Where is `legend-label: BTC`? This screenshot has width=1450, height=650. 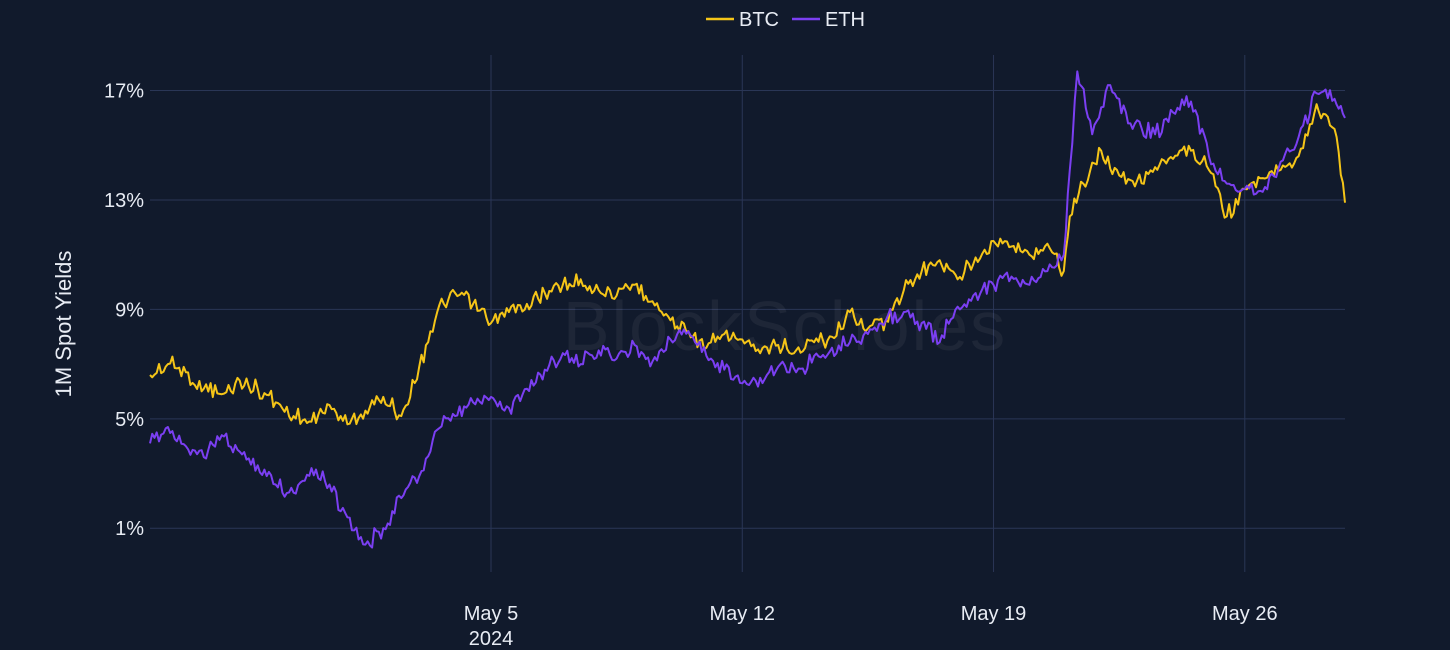
legend-label: BTC is located at coordinates (759, 20).